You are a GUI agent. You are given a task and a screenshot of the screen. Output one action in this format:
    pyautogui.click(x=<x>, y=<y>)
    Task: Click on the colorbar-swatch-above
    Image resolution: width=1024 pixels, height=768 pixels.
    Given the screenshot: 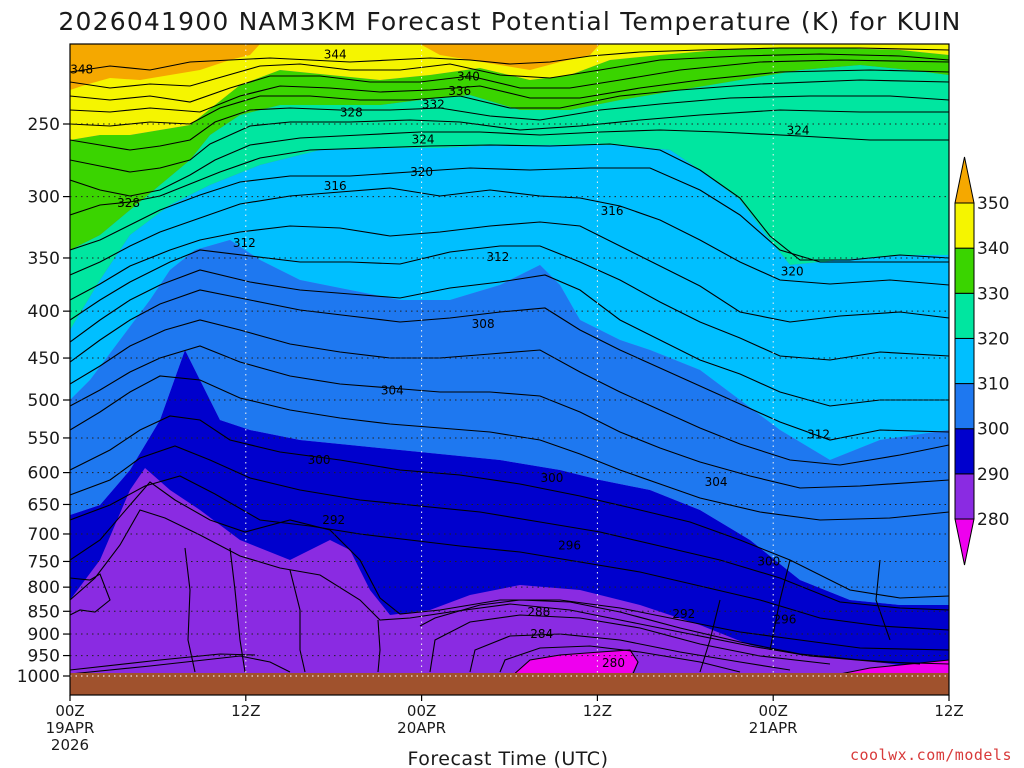 What is the action you would take?
    pyautogui.click(x=964, y=180)
    